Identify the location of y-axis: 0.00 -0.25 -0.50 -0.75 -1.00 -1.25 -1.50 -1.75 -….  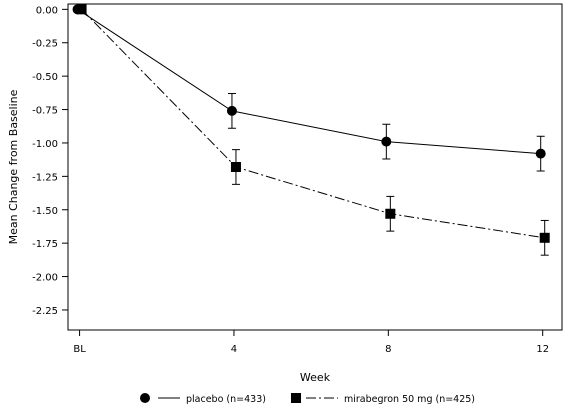
(50, 161).